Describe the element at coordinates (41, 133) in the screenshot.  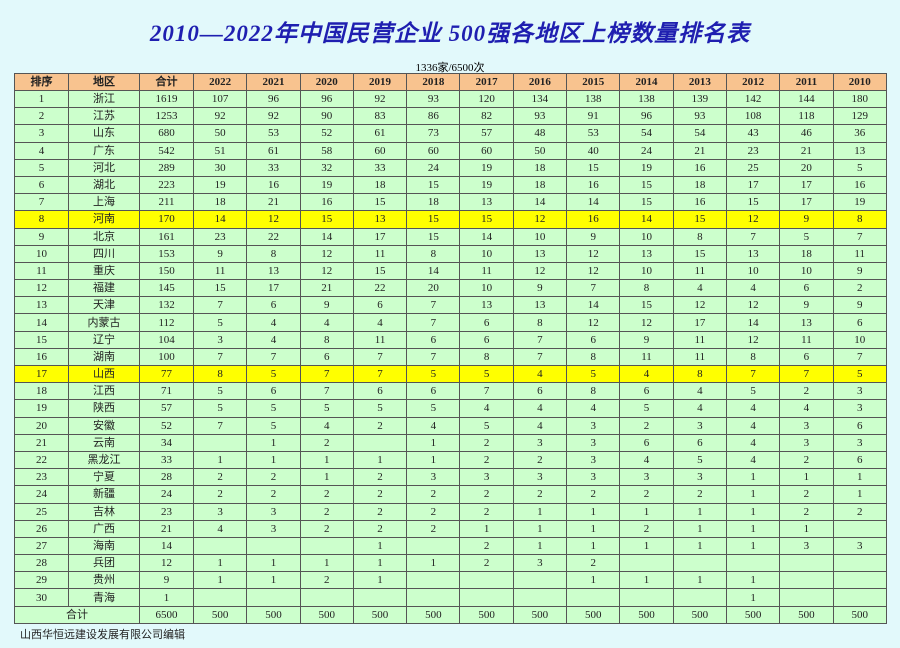
I see `rank-cell: 3` at that location.